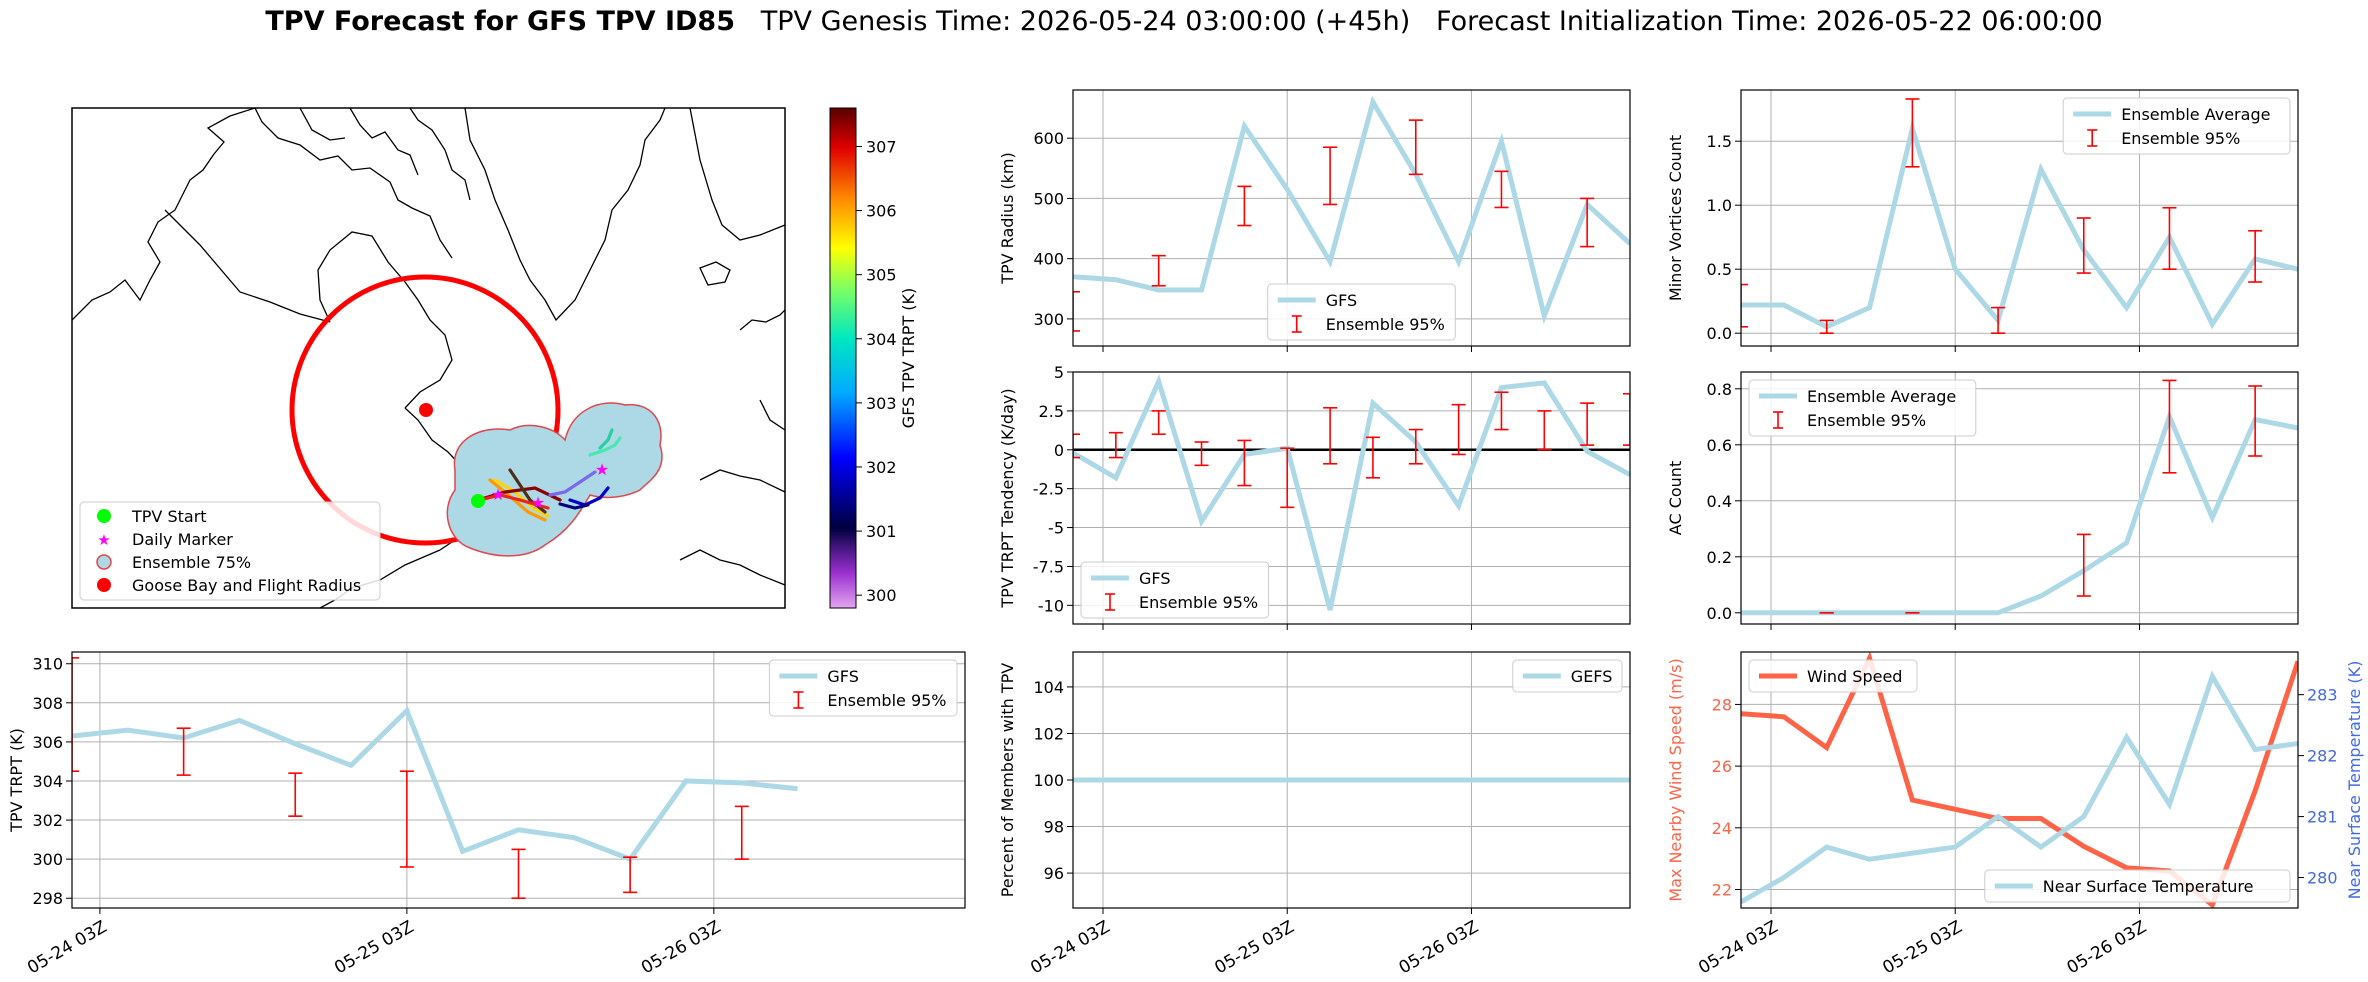  I want to click on y2-axis-label: Near Surface Temperature (K), so click(2354, 780).